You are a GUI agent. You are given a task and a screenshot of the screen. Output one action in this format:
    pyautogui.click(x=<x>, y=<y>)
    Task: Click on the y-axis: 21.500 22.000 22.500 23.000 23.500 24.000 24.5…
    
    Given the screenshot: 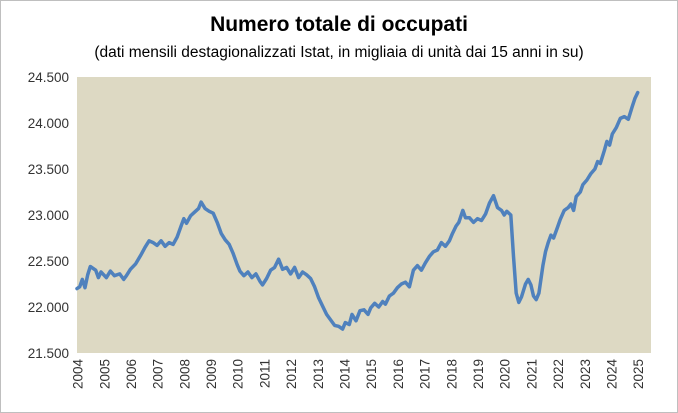 What is the action you would take?
    pyautogui.click(x=48, y=215)
    